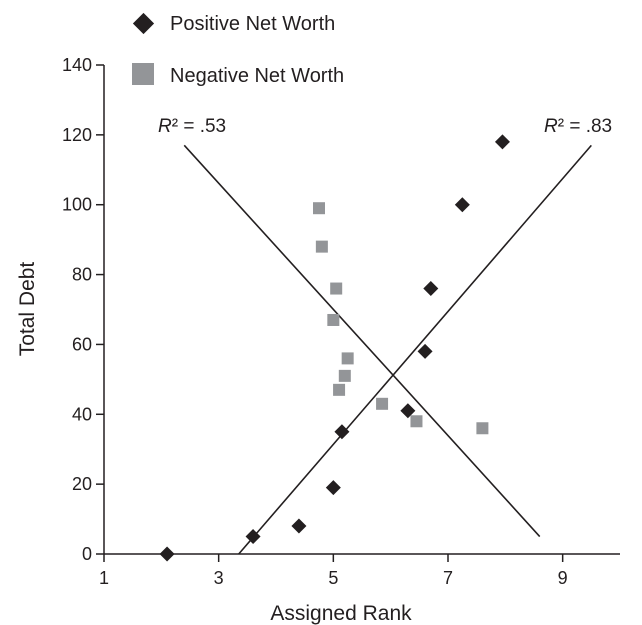 This screenshot has width=642, height=625. I want to click on x-tick-label: 7, so click(448, 578).